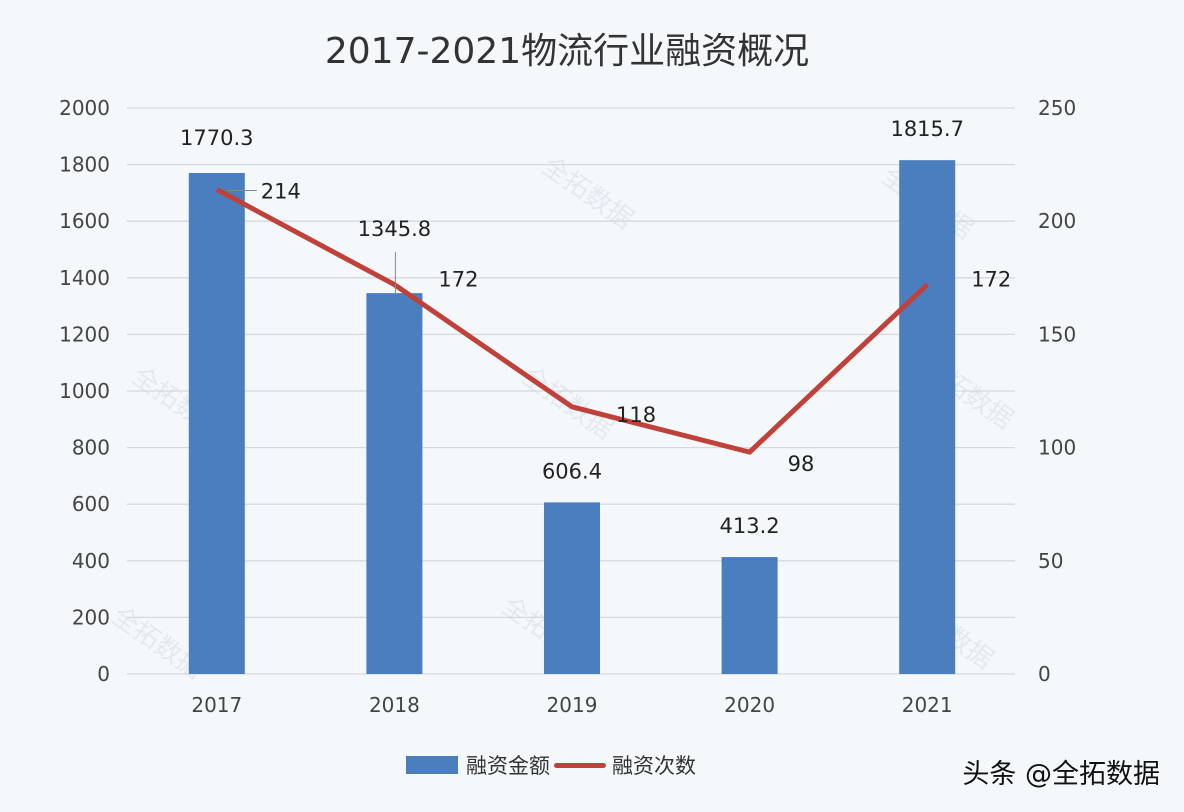 The image size is (1184, 812). I want to click on source-credit: 头条 @全拓数据, so click(1061, 774).